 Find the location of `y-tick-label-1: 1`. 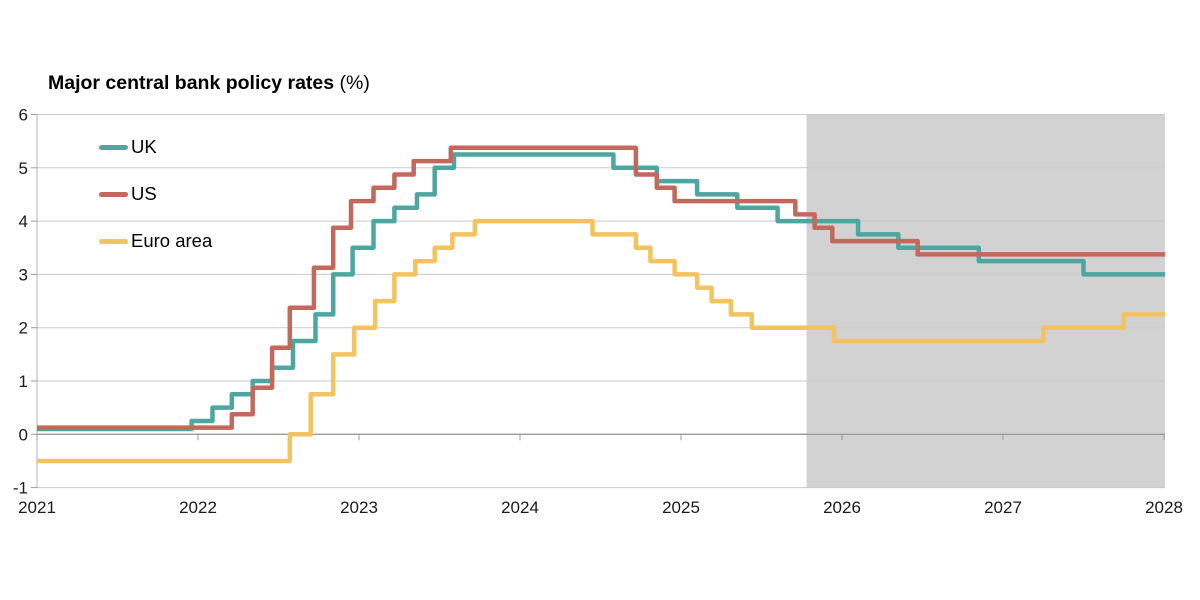

y-tick-label-1: 1 is located at coordinates (23, 381).